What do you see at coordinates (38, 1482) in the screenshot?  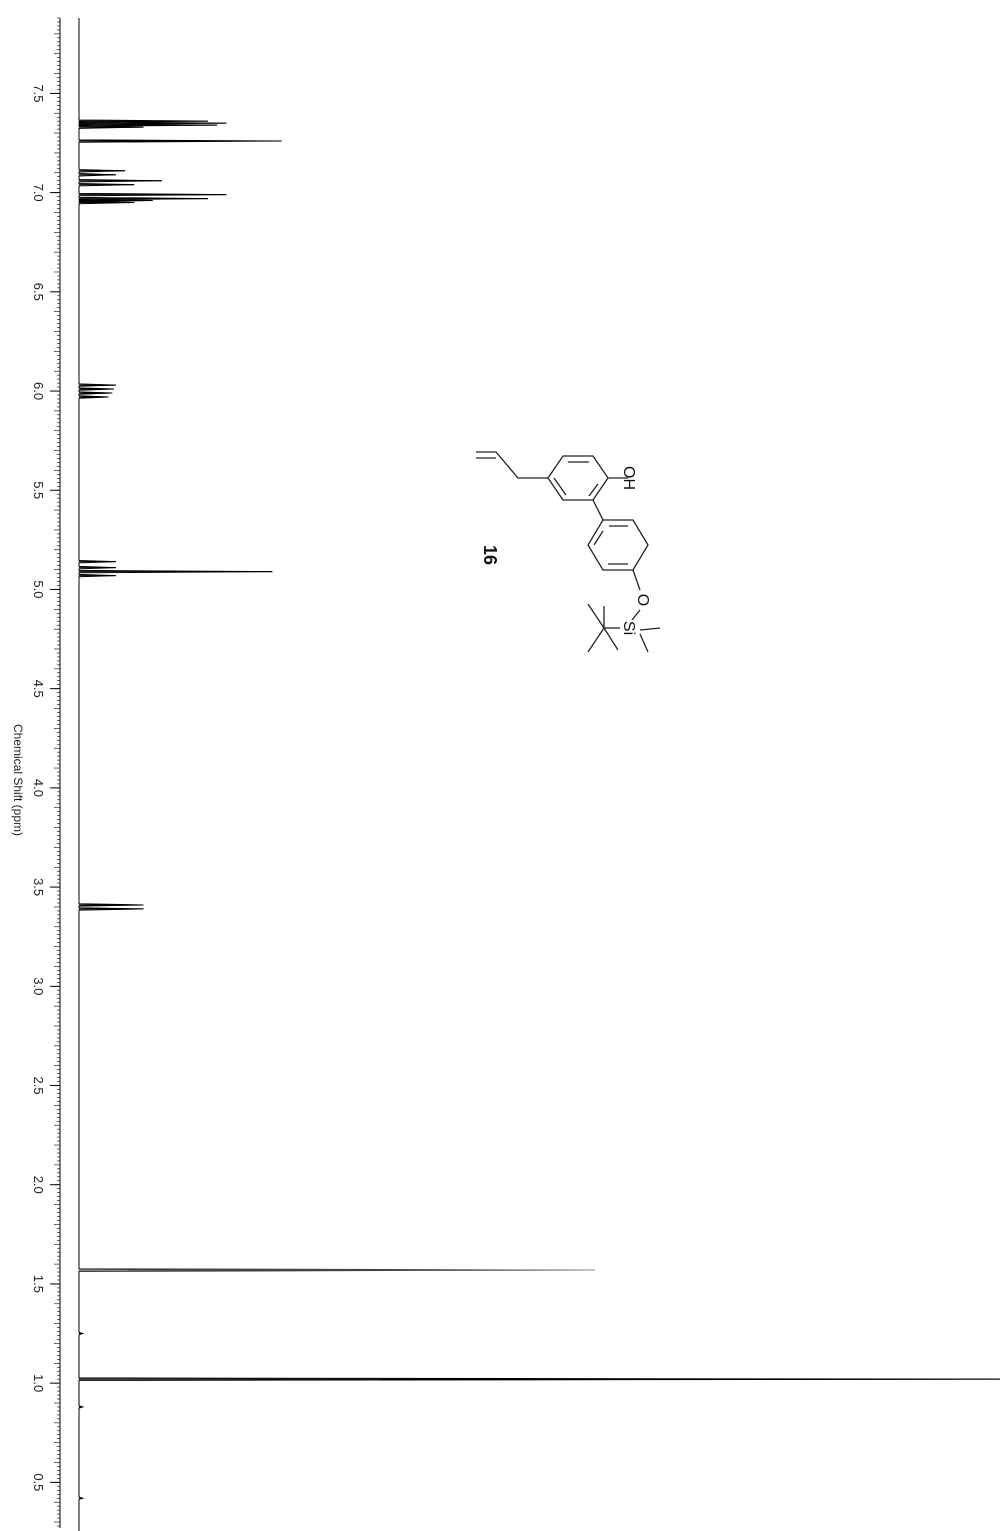 I see `tick-label: 0.5` at bounding box center [38, 1482].